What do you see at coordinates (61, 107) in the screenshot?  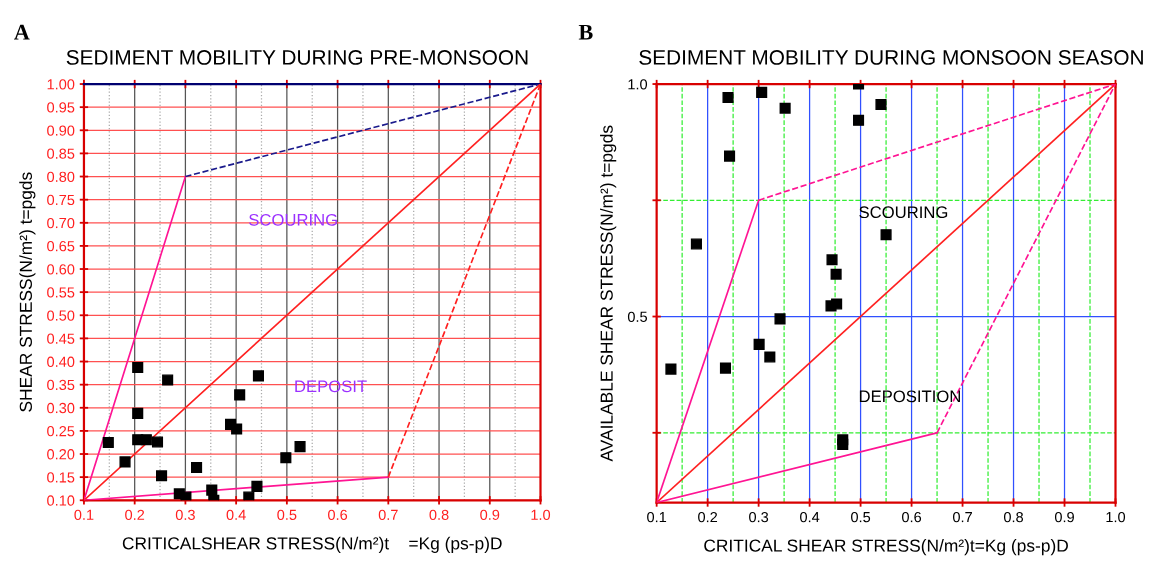 I see `y-tick-label: 0.95` at bounding box center [61, 107].